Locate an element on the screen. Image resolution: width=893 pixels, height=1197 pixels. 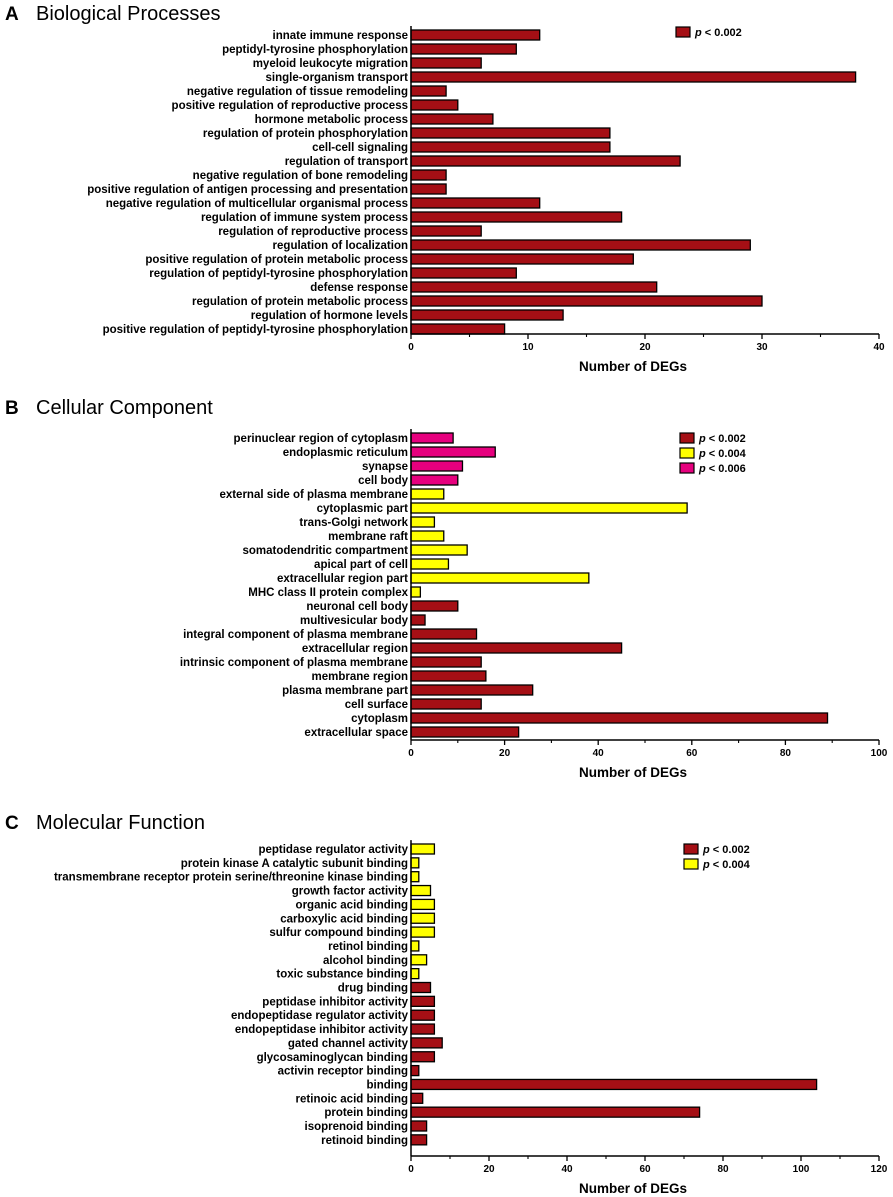
legend: p < 0.002 p < 0.004 is located at coordinates (717, 857).